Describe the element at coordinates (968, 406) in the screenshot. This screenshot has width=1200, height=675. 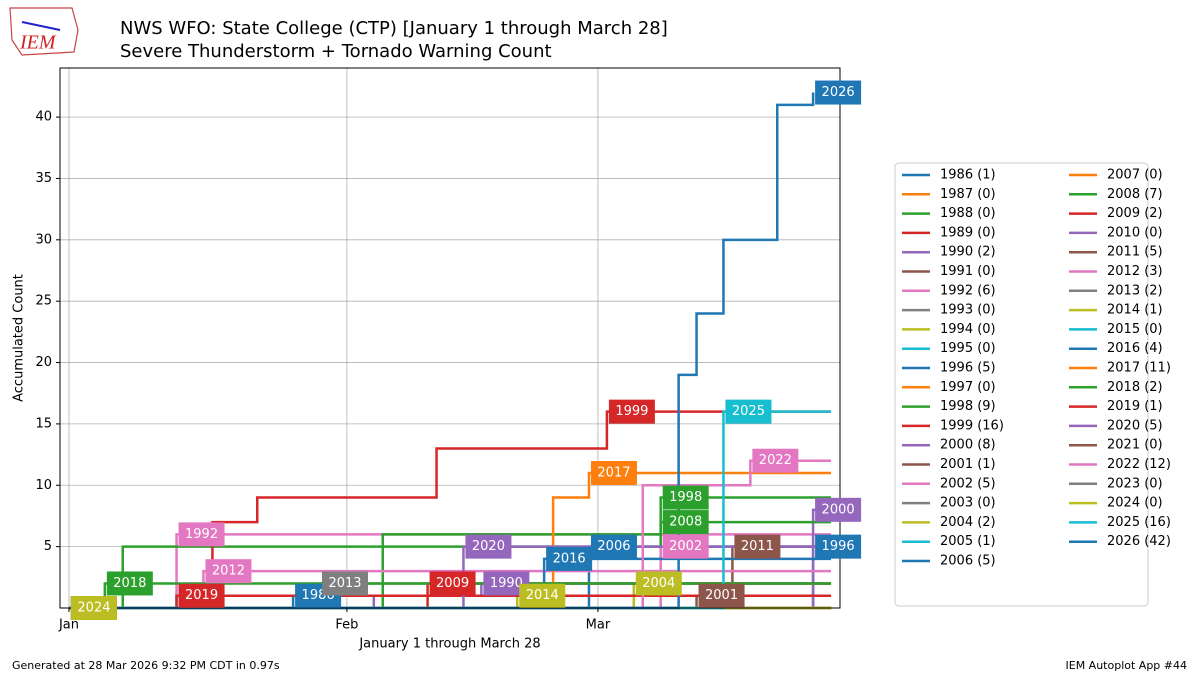
I see `legend-label: 1998 (9)` at that location.